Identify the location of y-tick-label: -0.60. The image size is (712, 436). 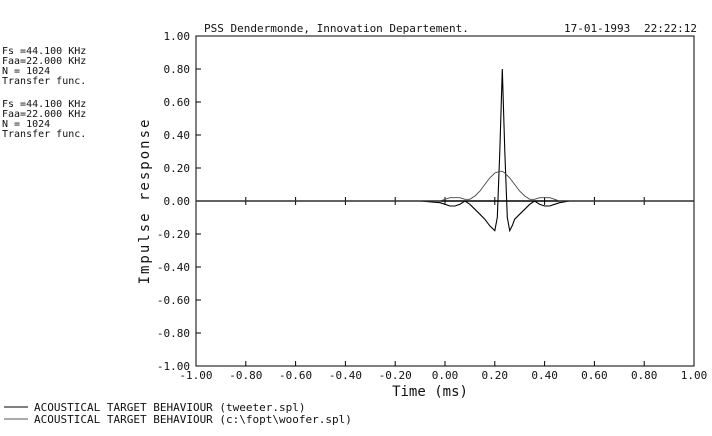
(173, 300).